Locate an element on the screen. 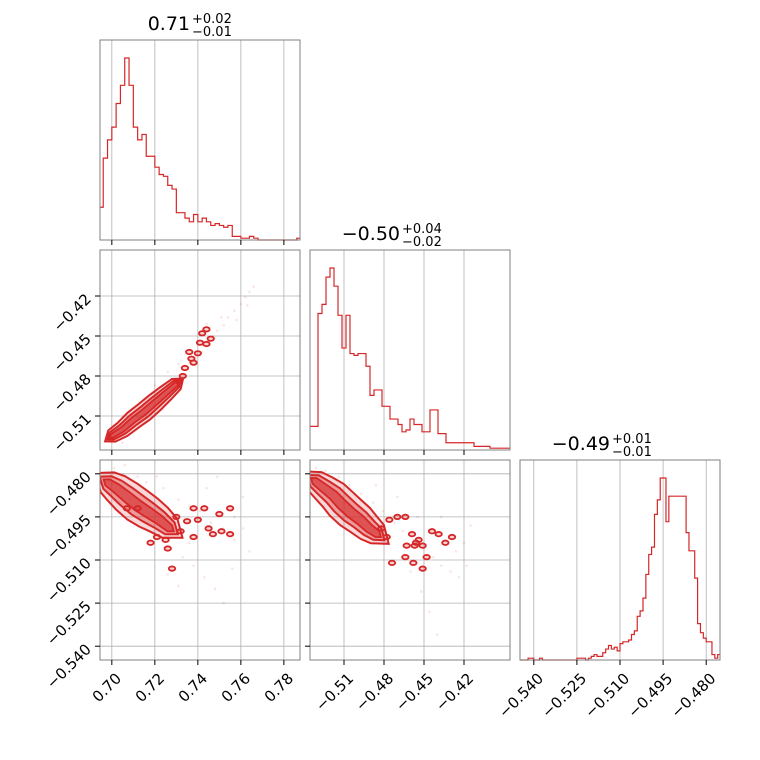  histogram-panel-0: 0.71 +0.02−0.01 is located at coordinates (200, 128).